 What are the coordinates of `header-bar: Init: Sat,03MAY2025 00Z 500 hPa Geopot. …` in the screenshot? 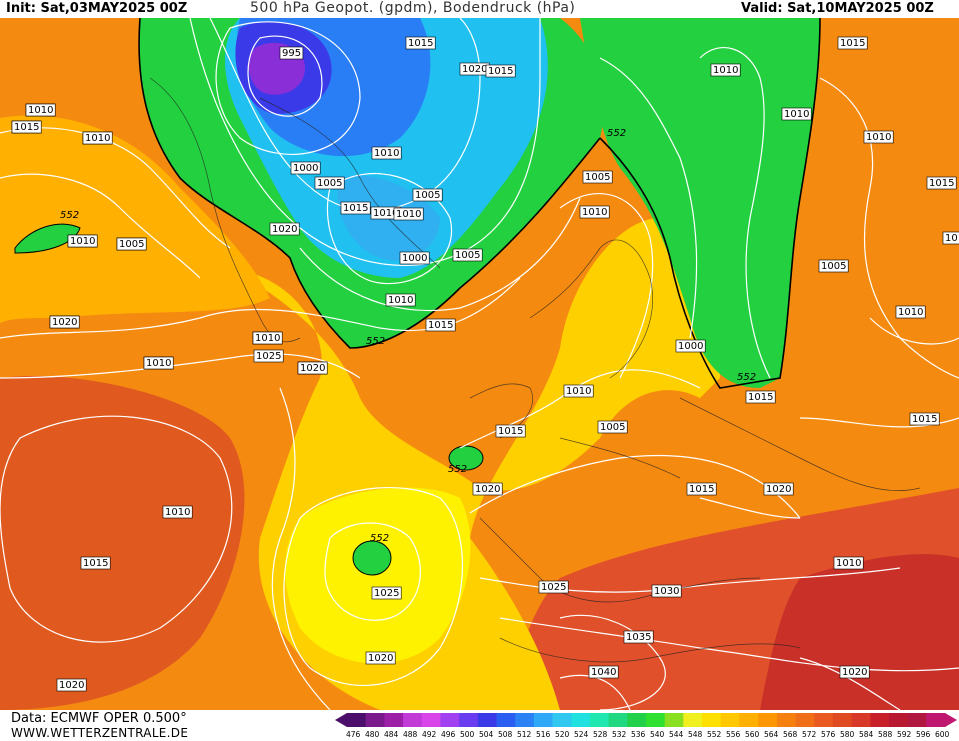 It's located at (479, 9).